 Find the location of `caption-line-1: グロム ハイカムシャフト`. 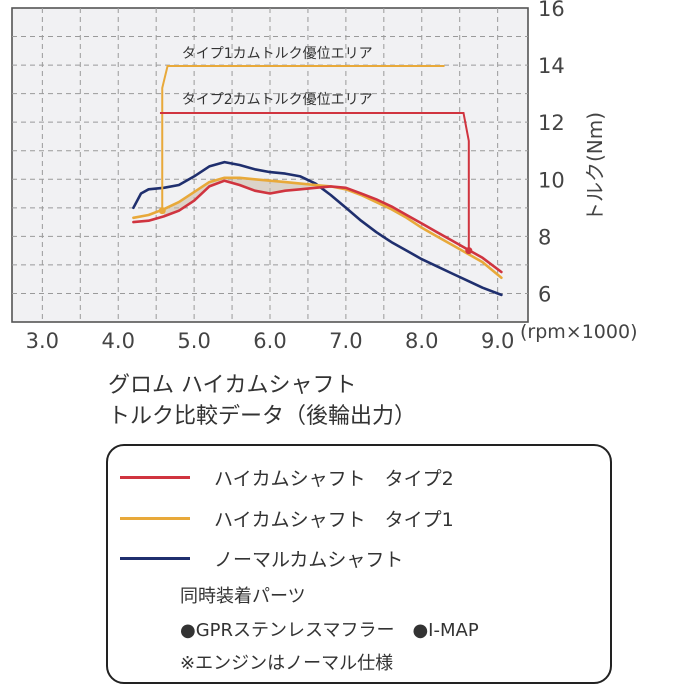

caption-line-1: グロム ハイカムシャフト is located at coordinates (232, 385).